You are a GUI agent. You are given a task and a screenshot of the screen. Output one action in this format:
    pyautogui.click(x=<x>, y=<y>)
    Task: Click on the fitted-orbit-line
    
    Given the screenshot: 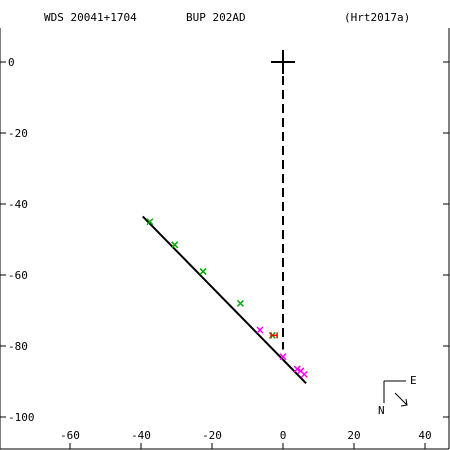 What is the action you would take?
    pyautogui.click(x=224, y=299)
    